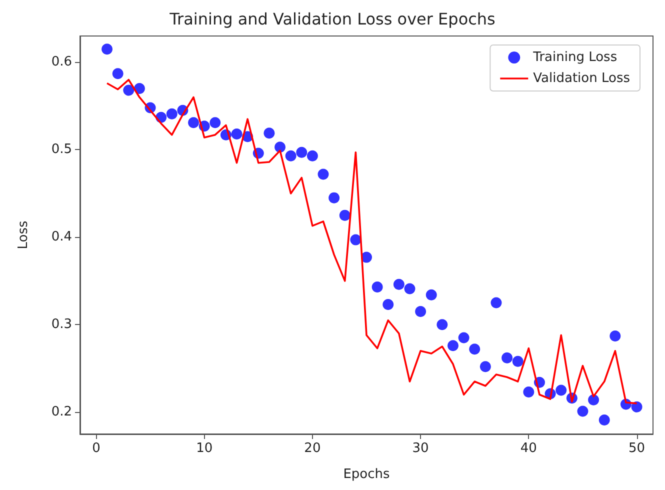  What do you see at coordinates (366, 474) in the screenshot?
I see `x-axis-title: Epochs` at bounding box center [366, 474].